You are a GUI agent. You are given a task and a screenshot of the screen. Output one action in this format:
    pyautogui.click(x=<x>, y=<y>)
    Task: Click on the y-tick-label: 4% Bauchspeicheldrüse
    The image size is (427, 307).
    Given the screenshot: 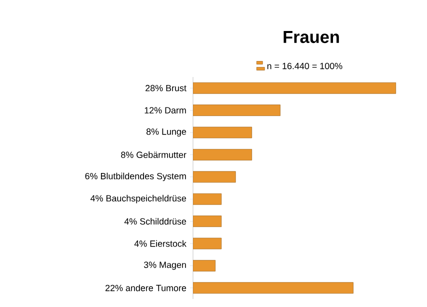 What is the action you would take?
    pyautogui.click(x=138, y=199)
    